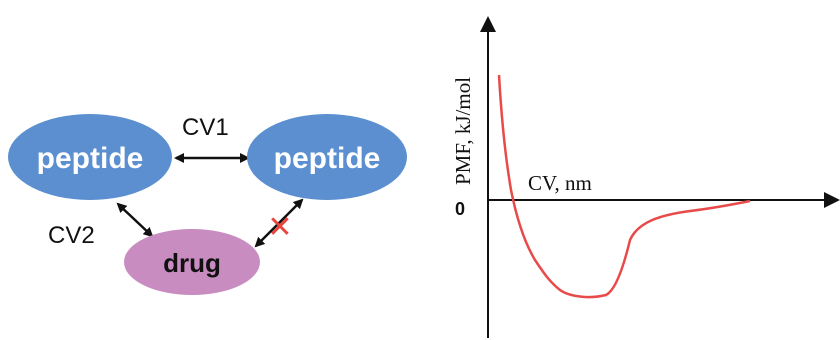 The image size is (840, 340). I want to click on y-axis-label: PMF, kJ/mol, so click(463, 131).